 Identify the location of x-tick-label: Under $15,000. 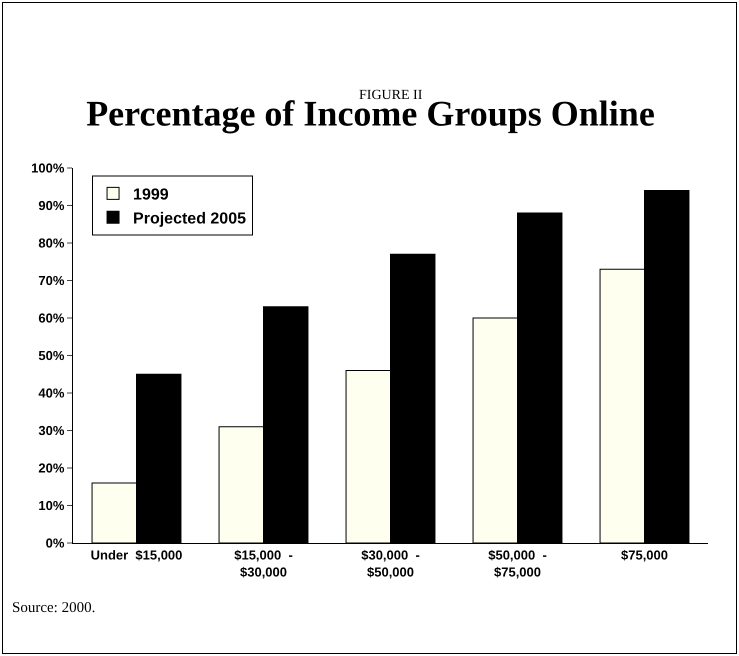
(136, 555).